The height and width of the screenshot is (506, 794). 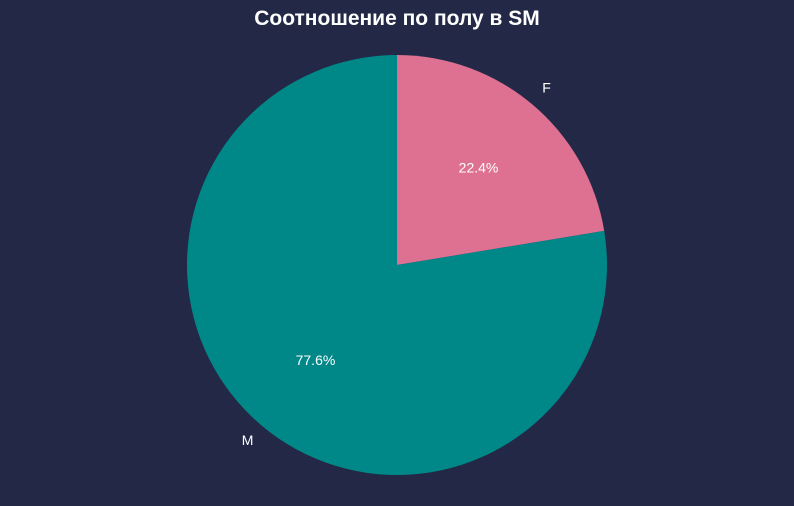 What do you see at coordinates (479, 168) in the screenshot?
I see `slice-percent-f: 22.4%` at bounding box center [479, 168].